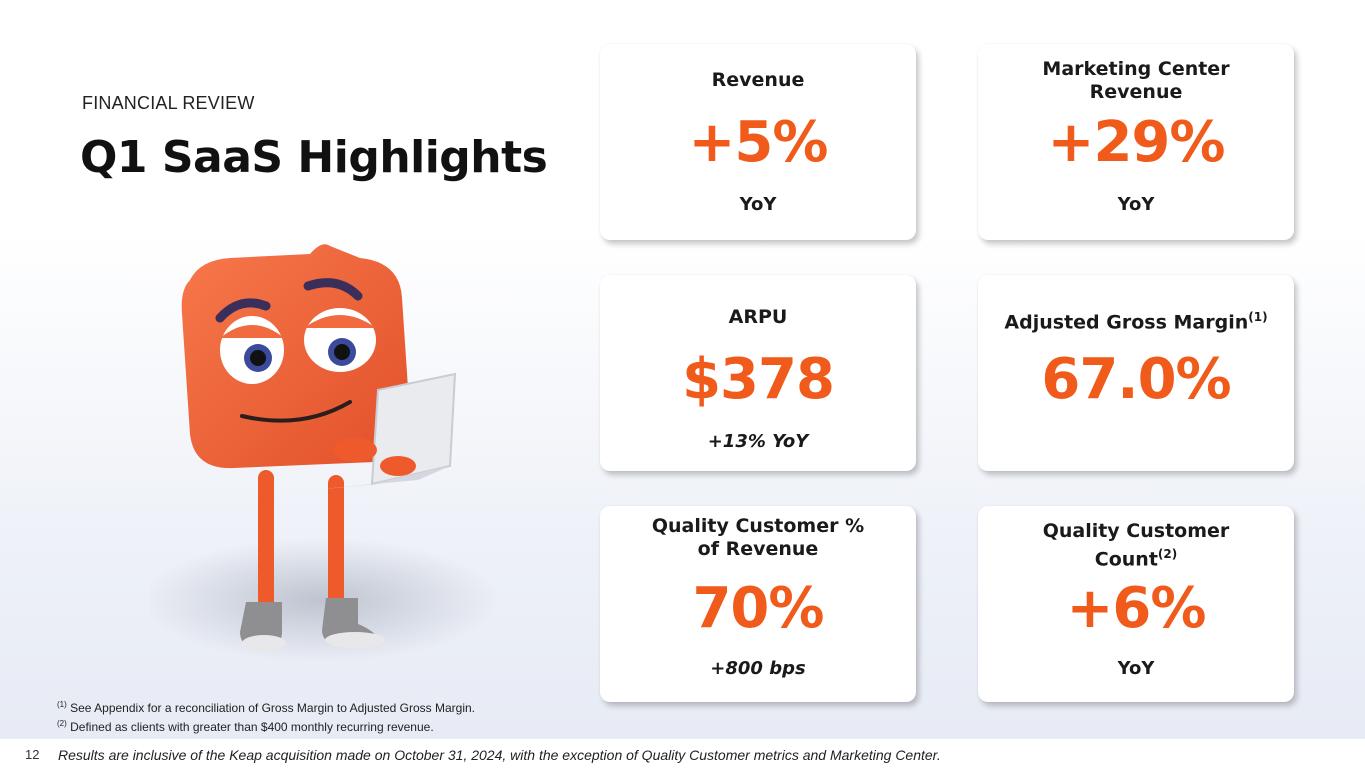  What do you see at coordinates (758, 441) in the screenshot?
I see `card-subtext: +13% YoY` at bounding box center [758, 441].